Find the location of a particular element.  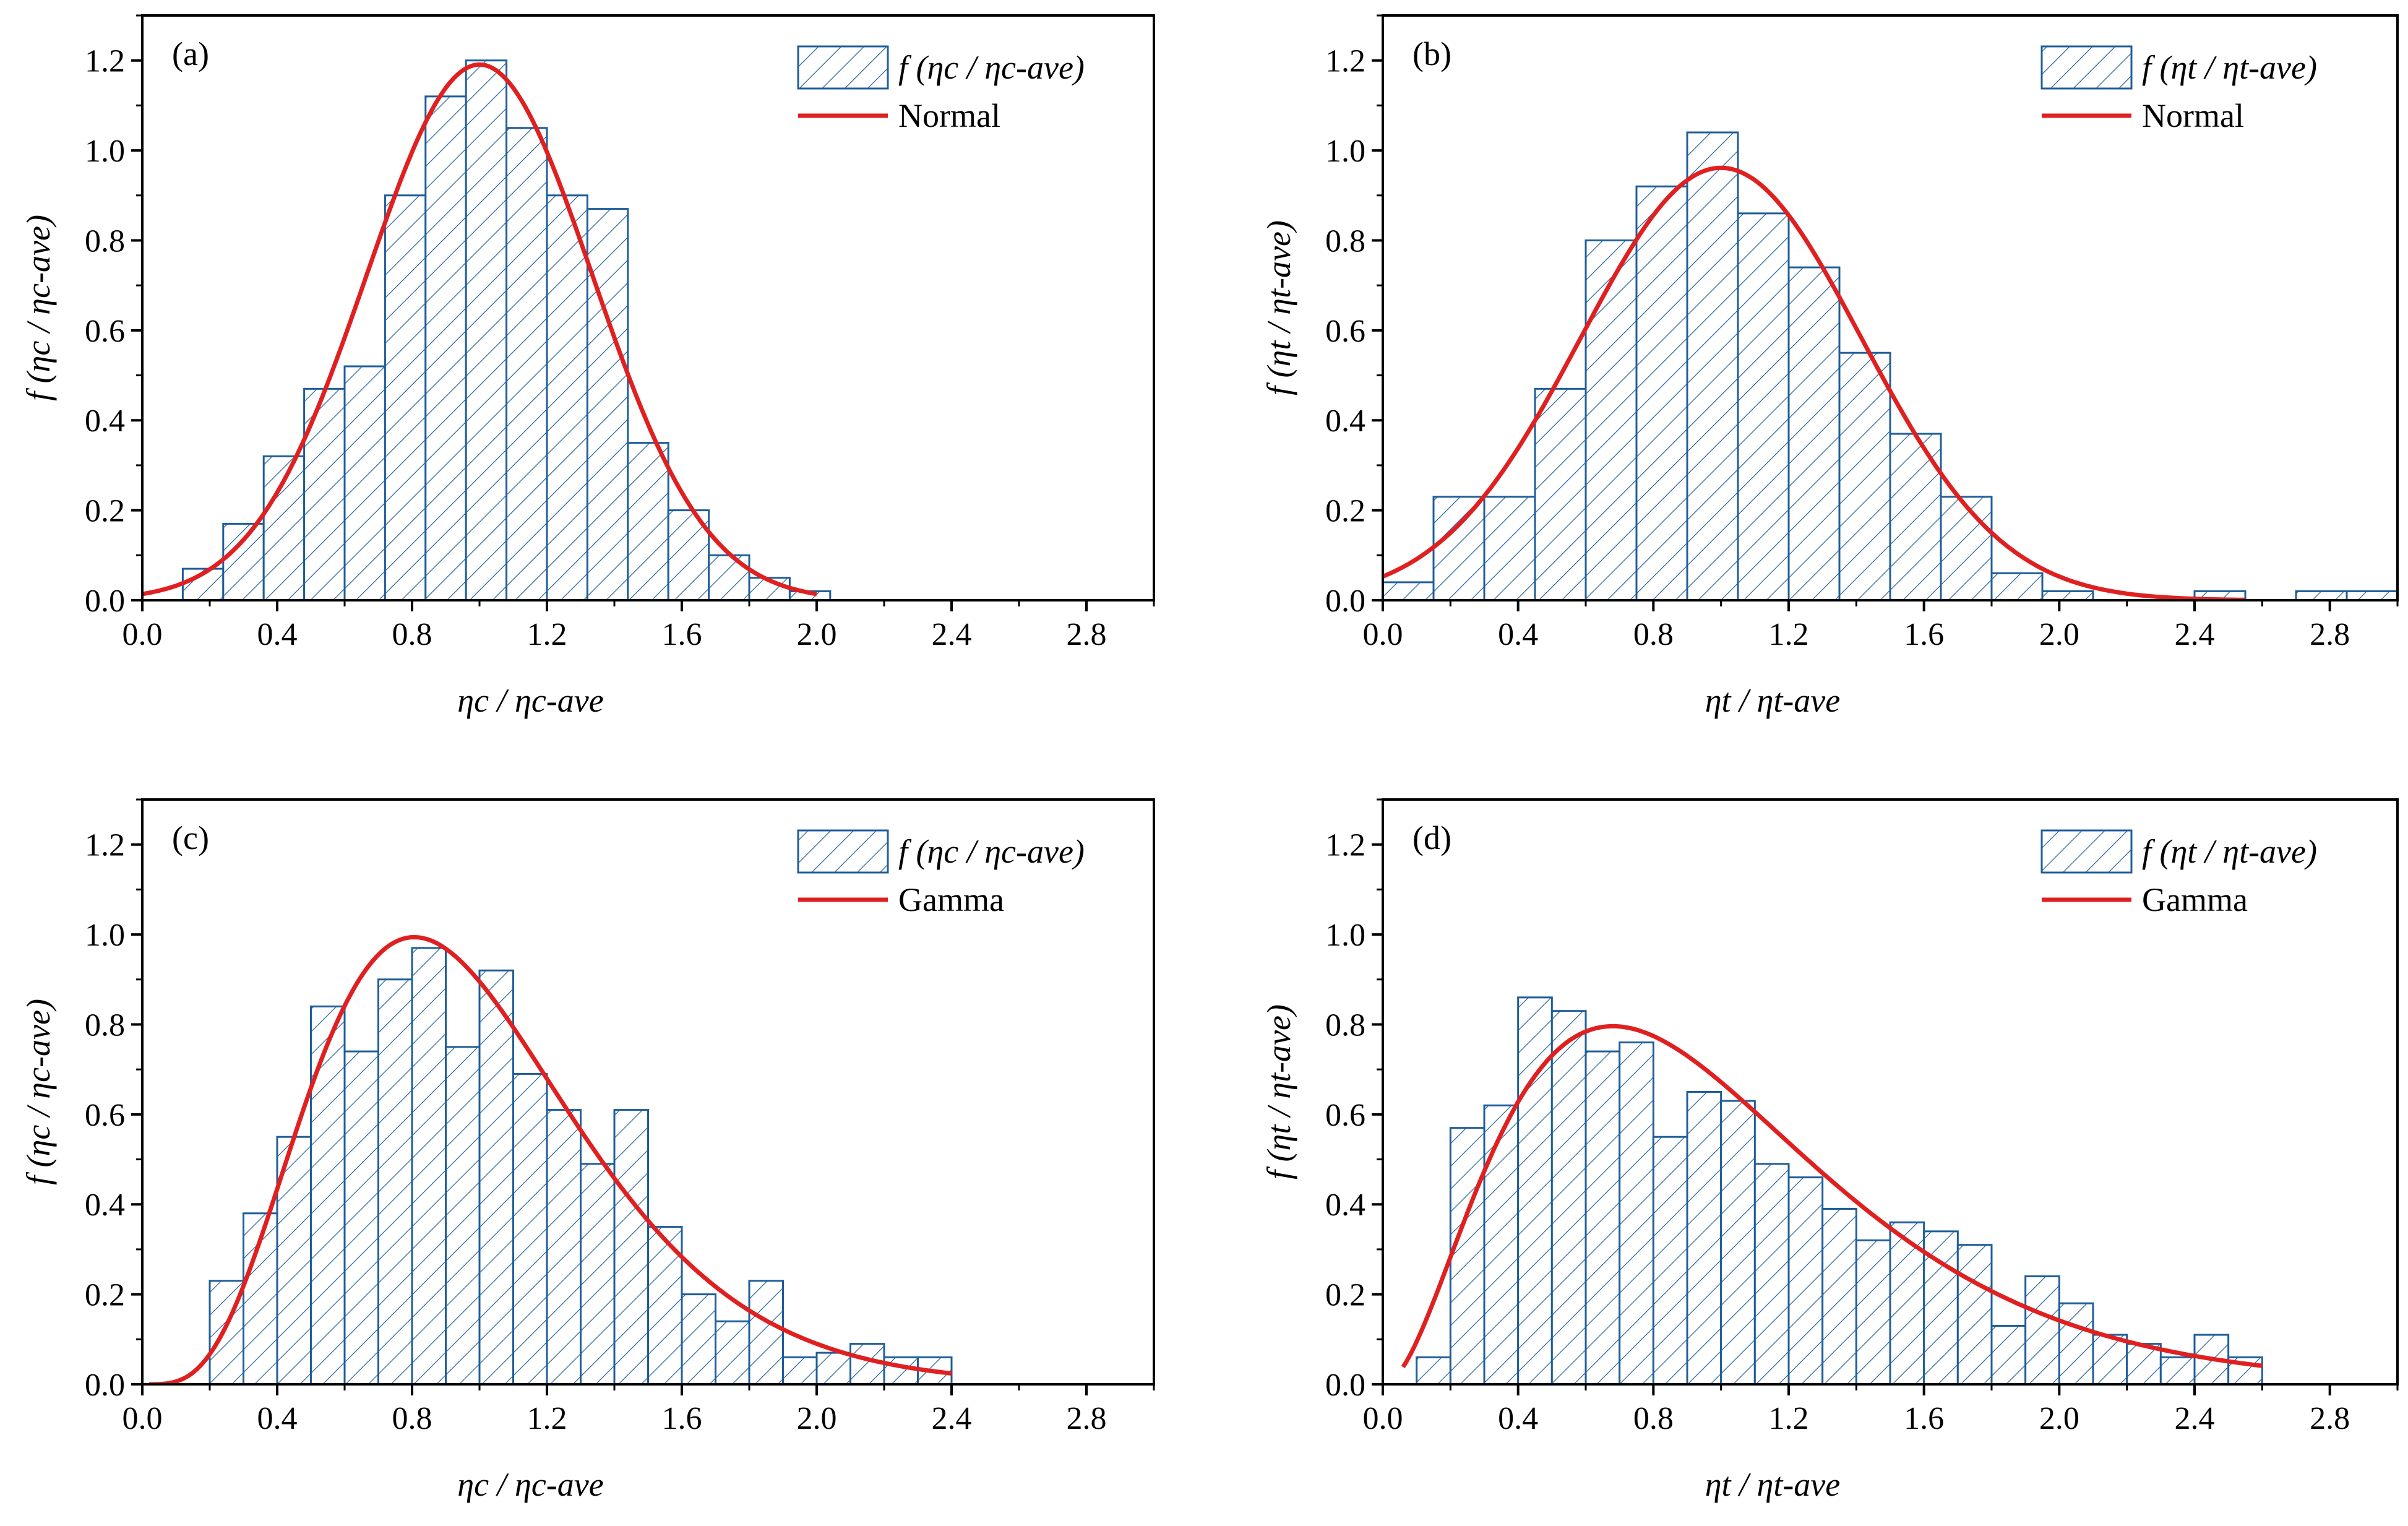

x-axis: 0.0 0.4 0.8 1.2 1.6 2.0 2.4 2.8 is located at coordinates (639, 626).